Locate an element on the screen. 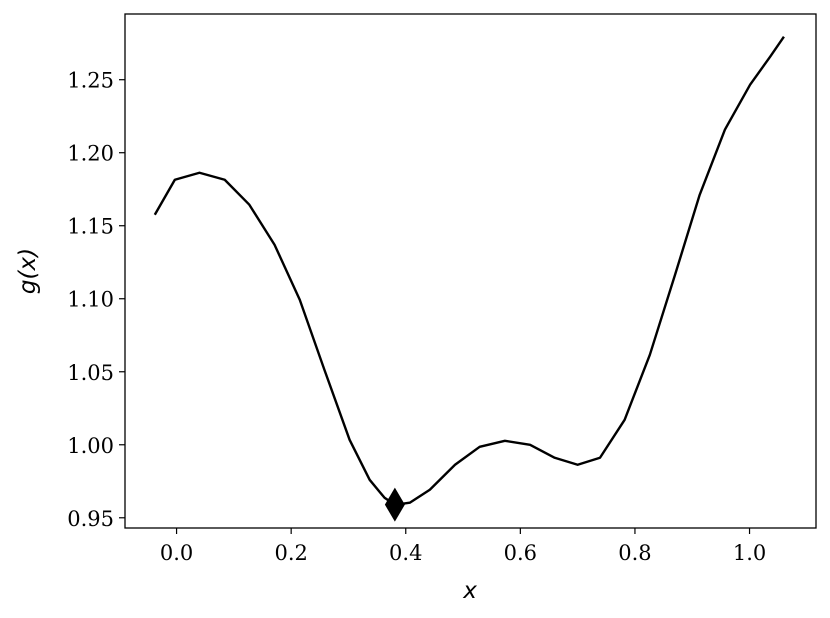  y-axis-label: g(x) is located at coordinates (28, 271).